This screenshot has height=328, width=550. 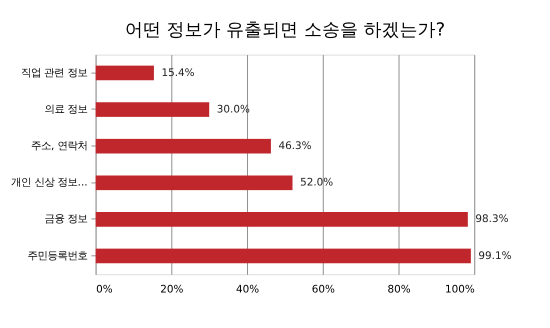 What do you see at coordinates (285, 30) in the screenshot?
I see `chart-title: 어떤 정보가 유출되면 소송을 하겠는가?` at bounding box center [285, 30].